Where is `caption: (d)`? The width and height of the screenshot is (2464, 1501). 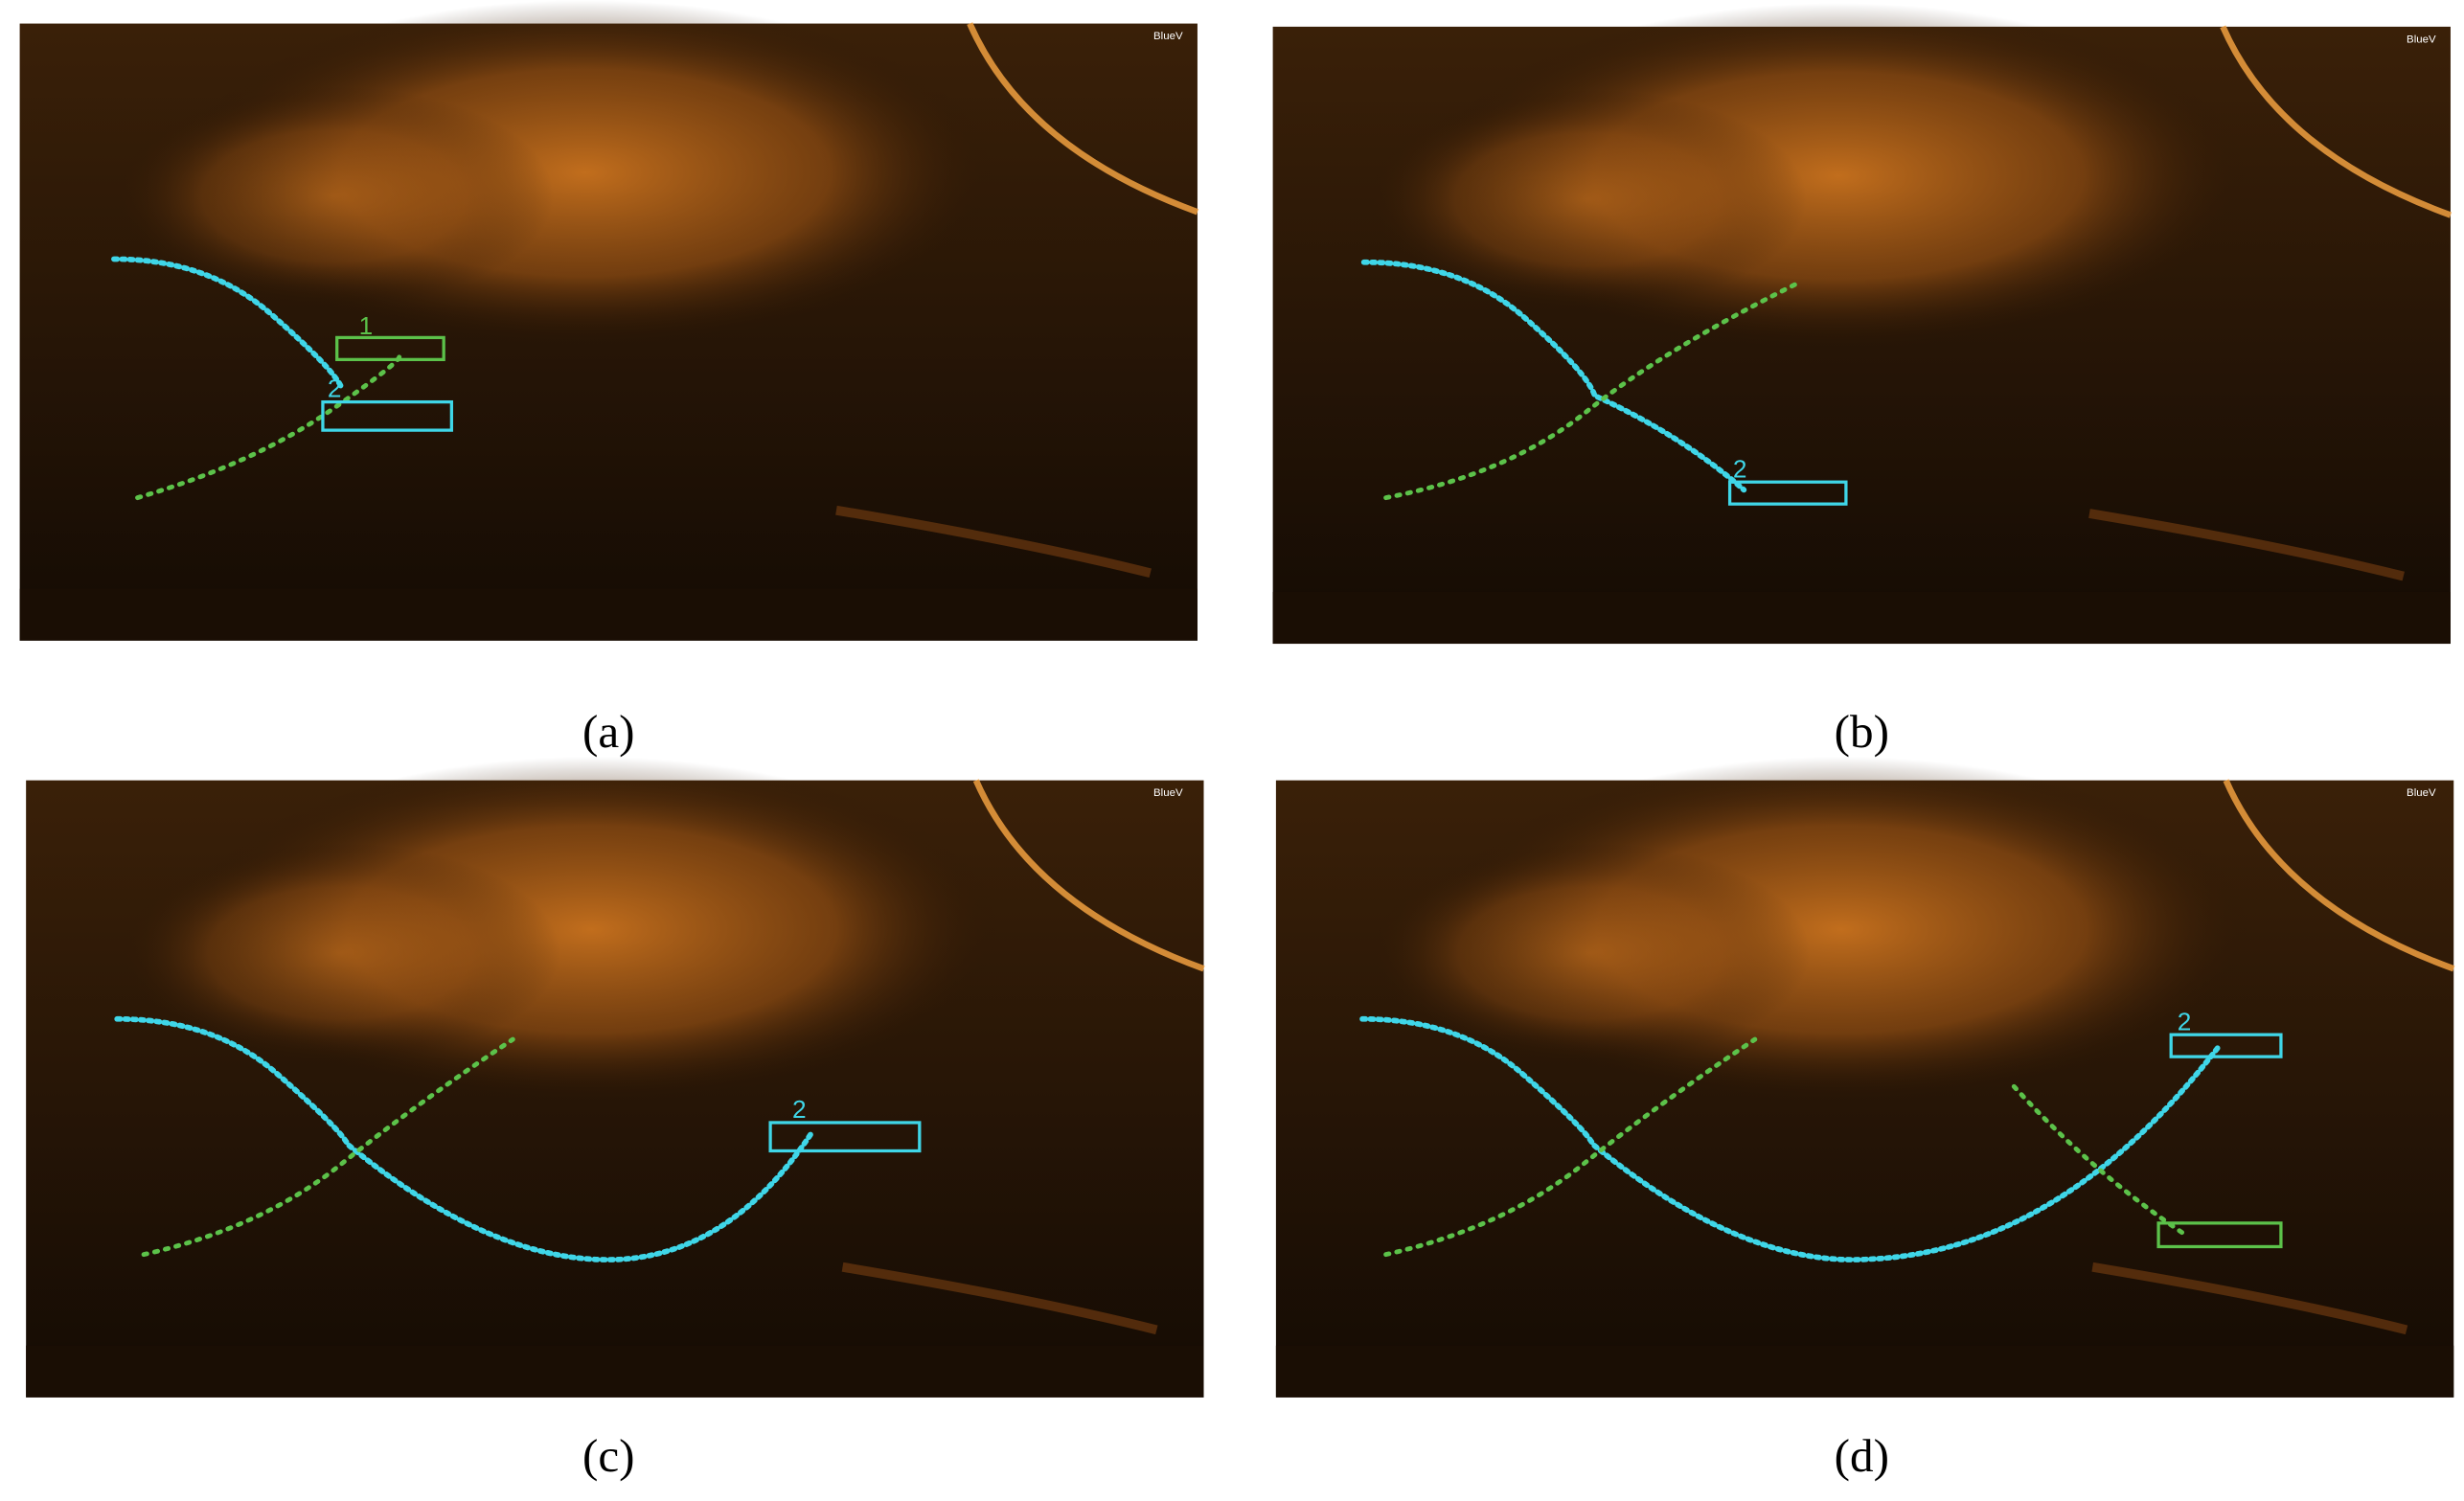
caption: (d) is located at coordinates (1862, 1456).